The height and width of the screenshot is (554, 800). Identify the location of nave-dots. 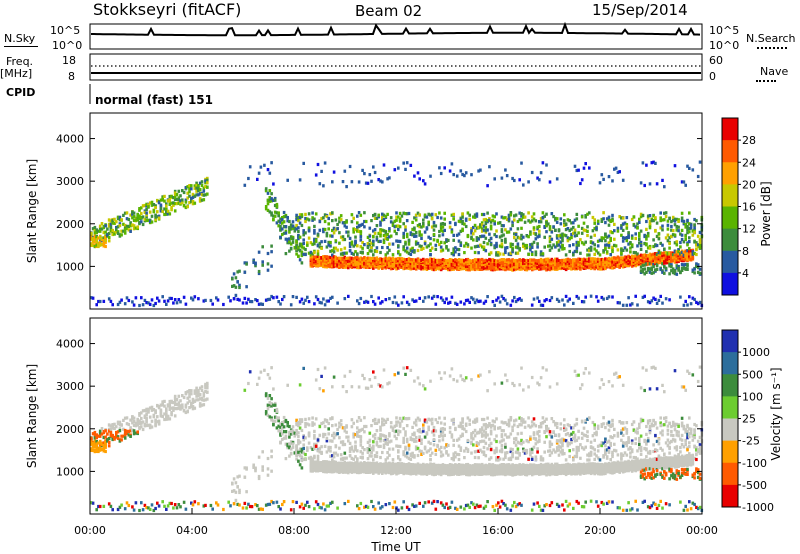
(766, 81).